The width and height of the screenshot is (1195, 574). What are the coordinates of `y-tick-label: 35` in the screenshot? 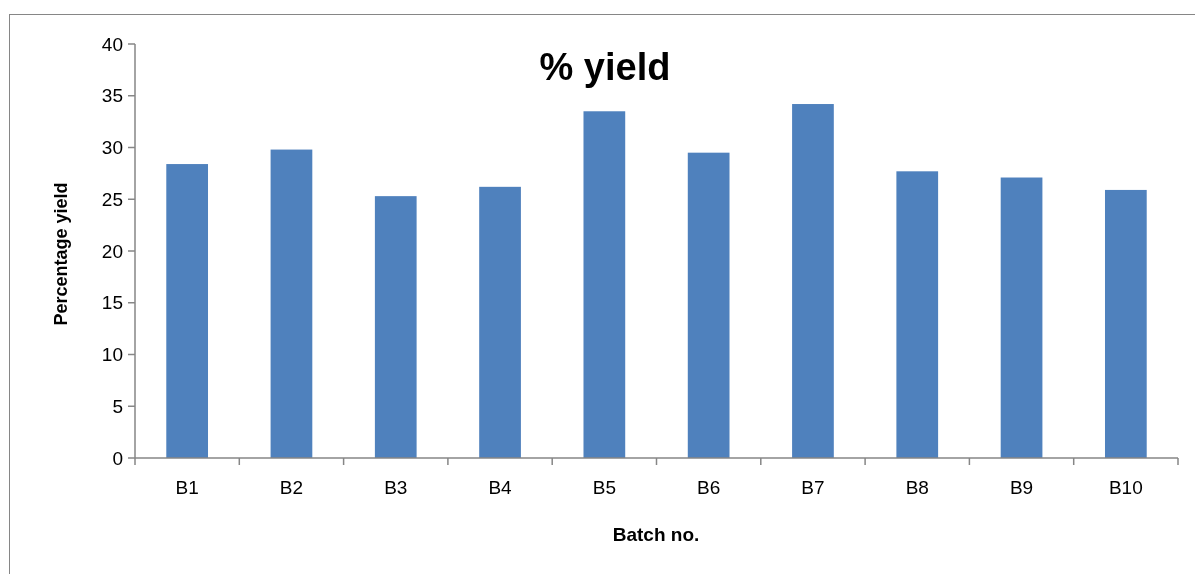 It's located at (112, 96).